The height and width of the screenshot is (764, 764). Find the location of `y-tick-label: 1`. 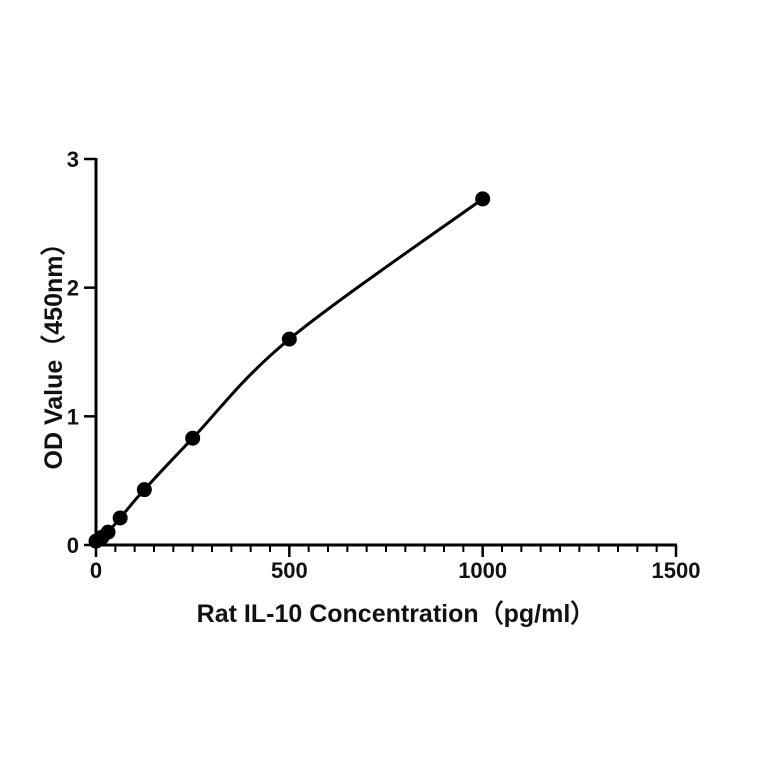

y-tick-label: 1 is located at coordinates (73, 416).